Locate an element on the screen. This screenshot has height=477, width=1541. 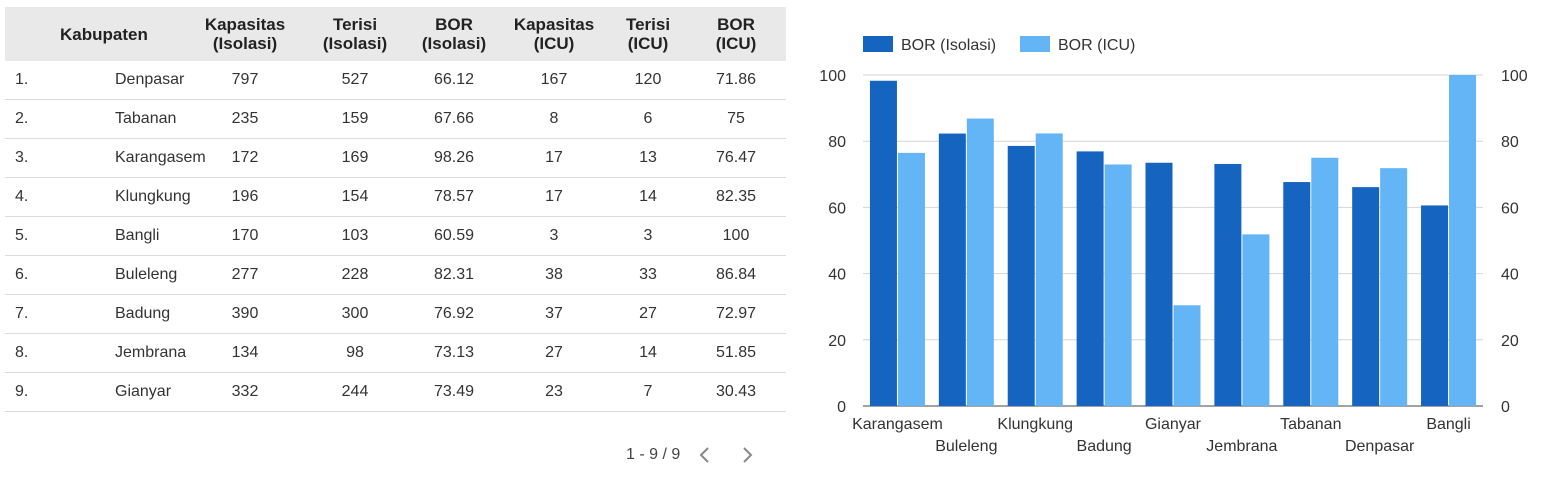
header-terisi-icu: Terisi (ICU) is located at coordinates (648, 34).